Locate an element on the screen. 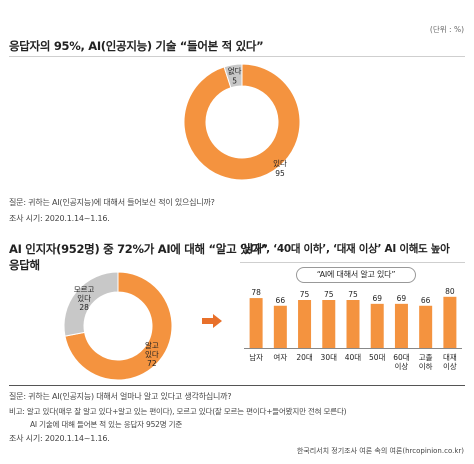 This screenshot has width=474, height=464. x-tick-label: 고졸 is located at coordinates (426, 357).